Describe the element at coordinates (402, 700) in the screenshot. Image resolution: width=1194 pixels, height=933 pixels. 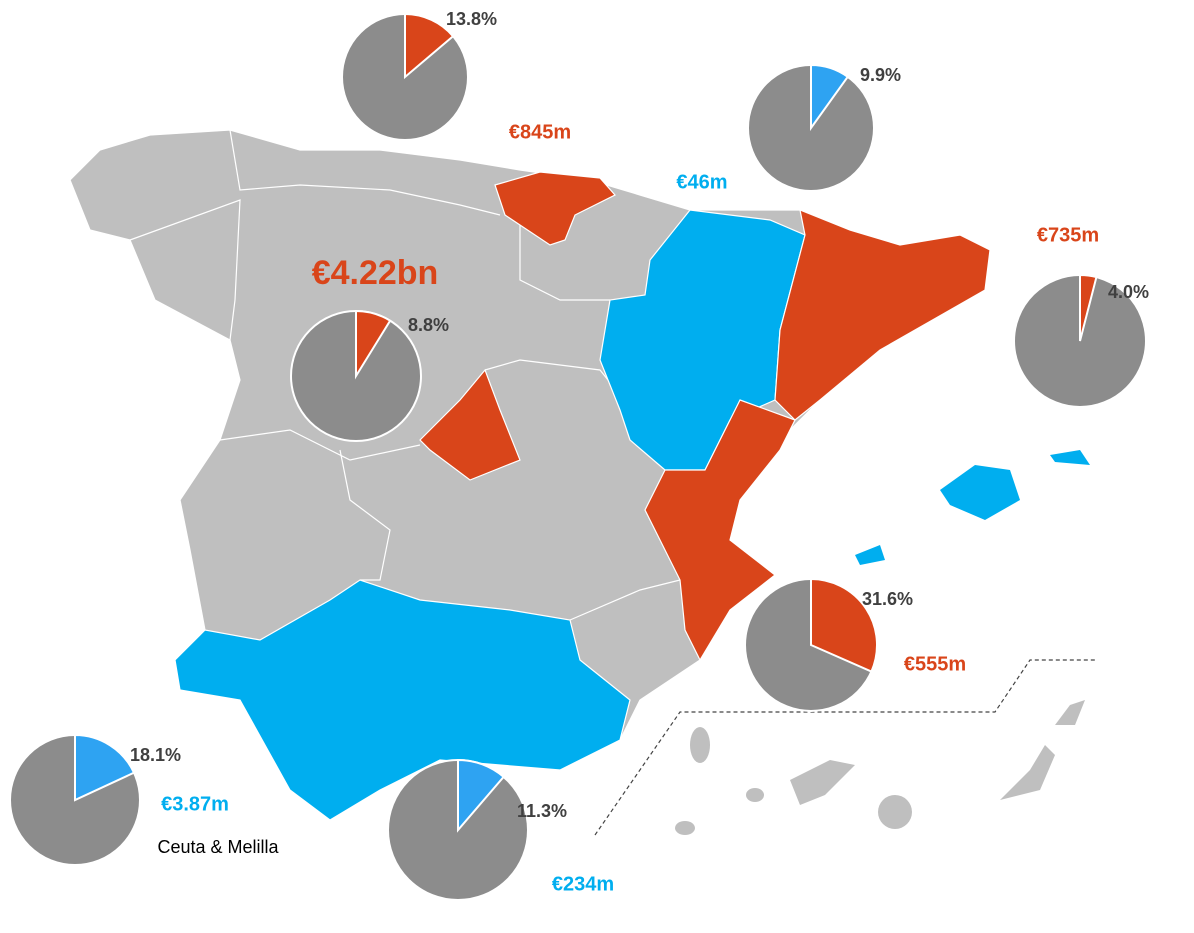
I see `andalusia` at that location.